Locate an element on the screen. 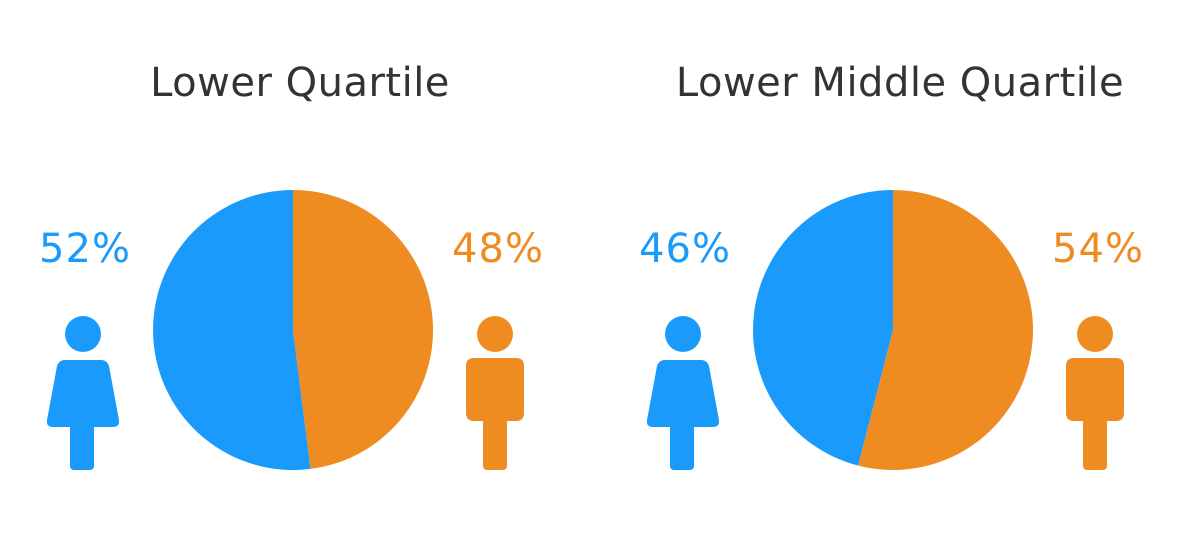 This screenshot has height=540, width=1200. male-percentage-label: 48% is located at coordinates (498, 249).